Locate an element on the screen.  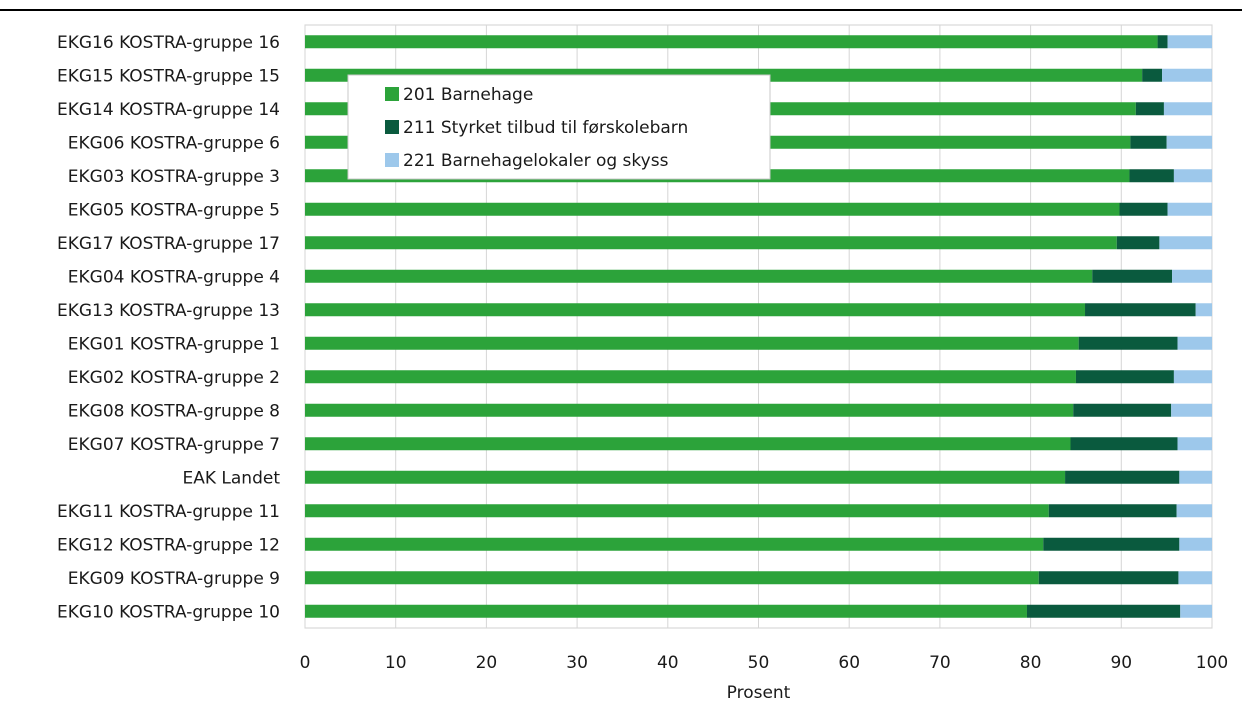
x-tick-label-90: 90 is located at coordinates (1121, 663).